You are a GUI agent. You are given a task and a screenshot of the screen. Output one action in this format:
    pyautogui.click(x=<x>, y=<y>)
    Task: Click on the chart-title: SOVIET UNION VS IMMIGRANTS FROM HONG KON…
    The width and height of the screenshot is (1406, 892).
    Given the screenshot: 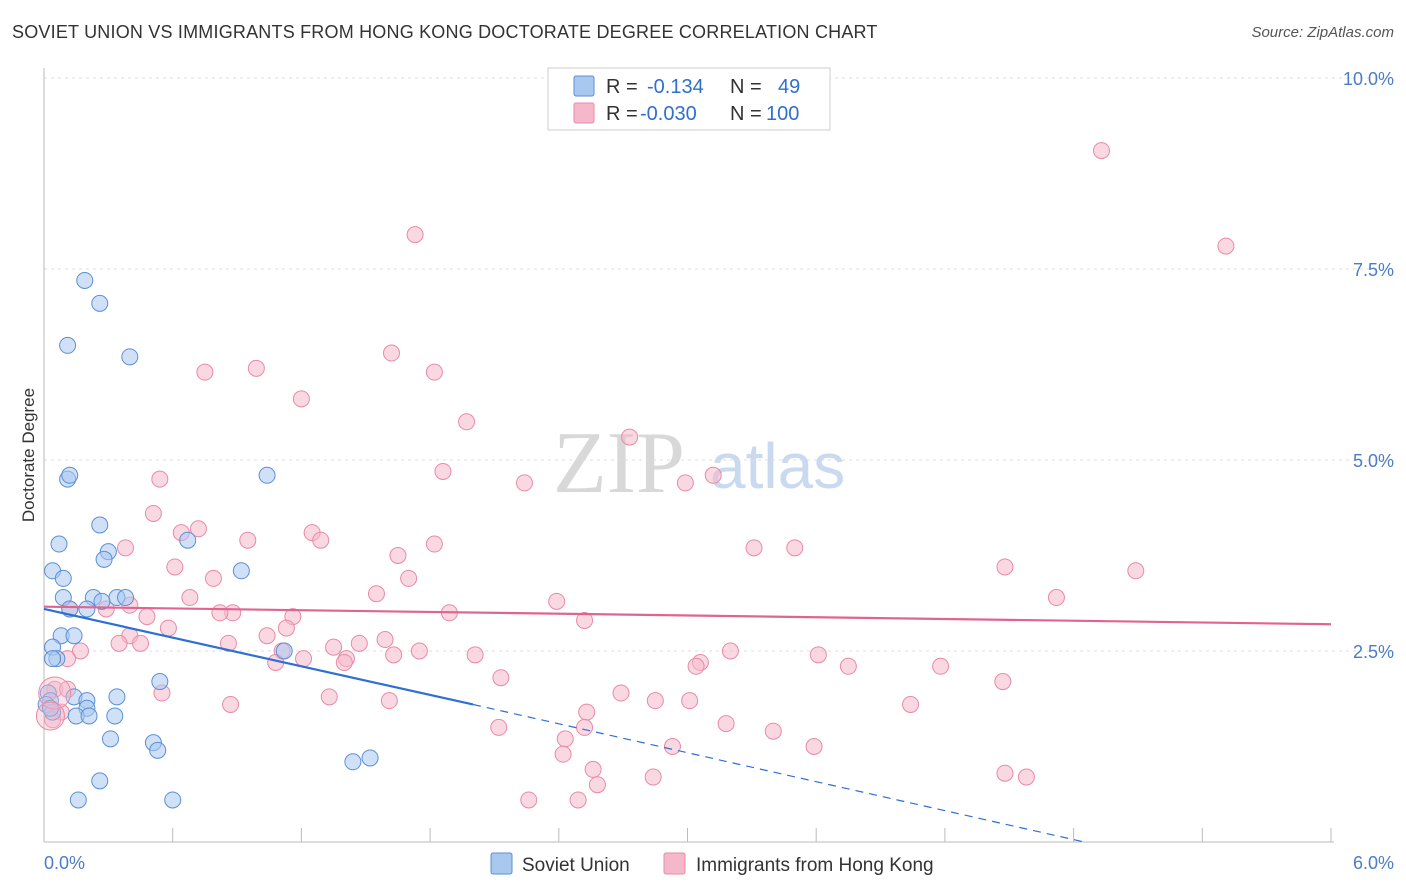 What is the action you would take?
    pyautogui.click(x=445, y=32)
    